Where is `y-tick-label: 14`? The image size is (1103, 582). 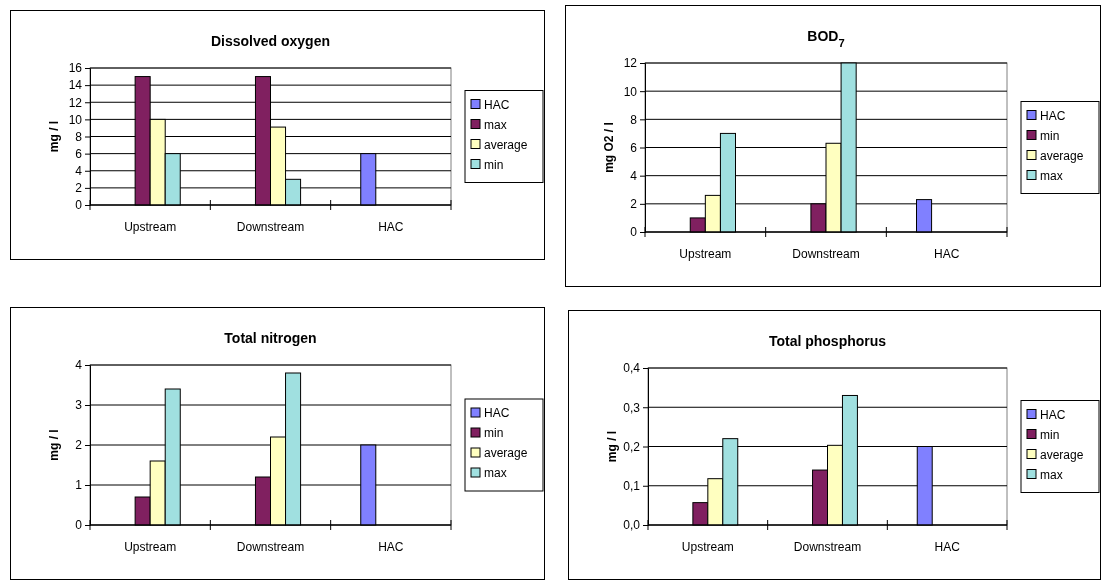
y-tick-label: 14 is located at coordinates (75, 85).